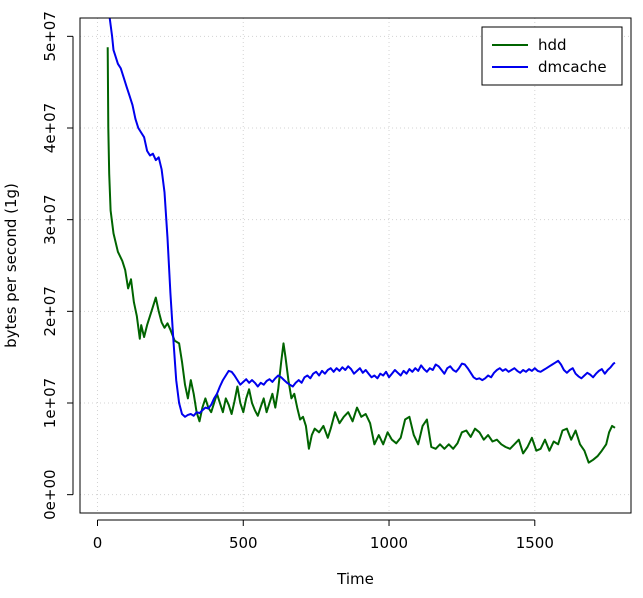 Image resolution: width=643 pixels, height=598 pixels. Describe the element at coordinates (50, 494) in the screenshot. I see `y-tick-label: 0e+00` at that location.